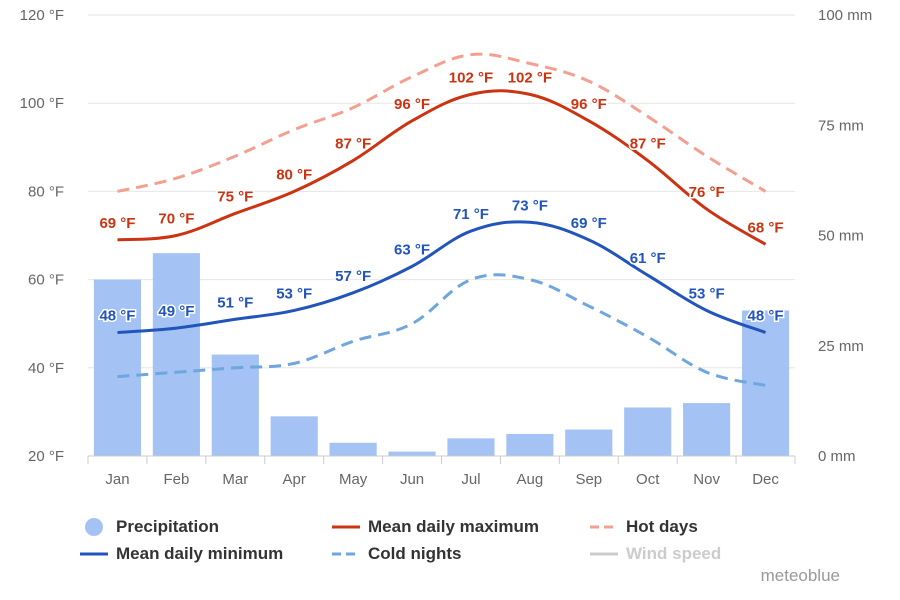 This screenshot has height=600, width=900. I want to click on y-left-tick-label: 40 °F, so click(46, 368).